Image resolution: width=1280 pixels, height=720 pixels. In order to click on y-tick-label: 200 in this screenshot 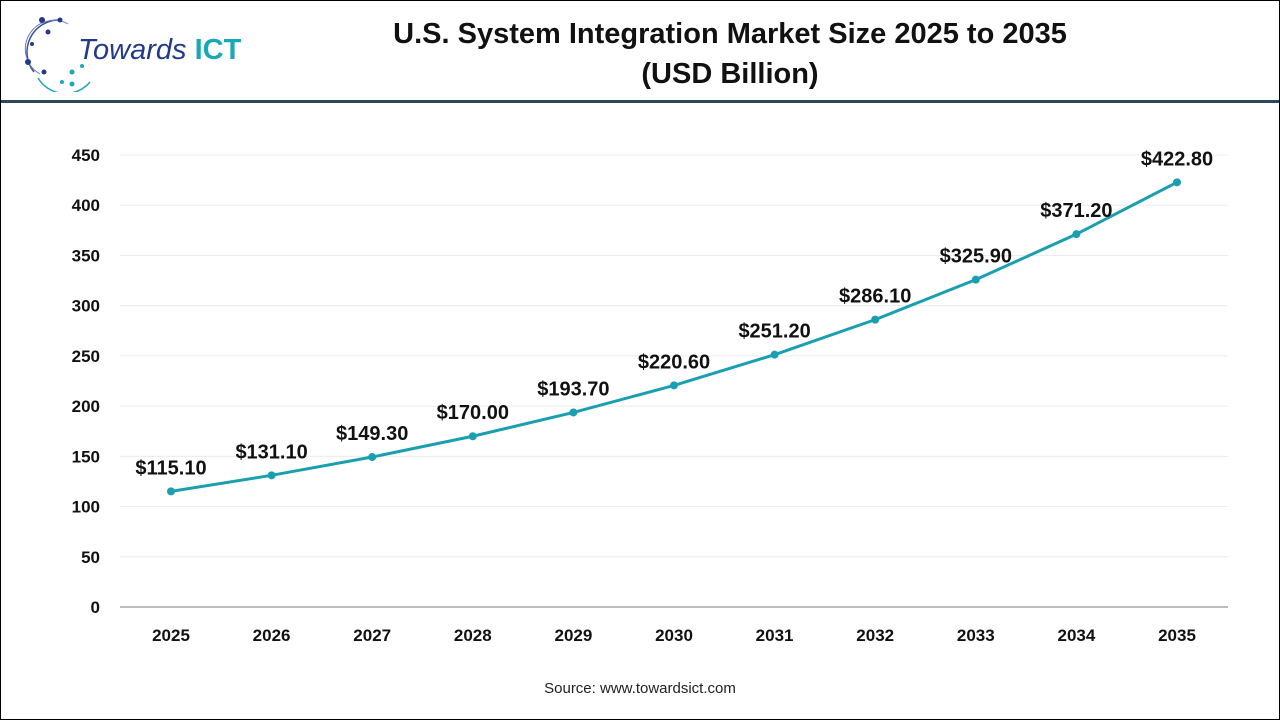, I will do `click(86, 406)`.